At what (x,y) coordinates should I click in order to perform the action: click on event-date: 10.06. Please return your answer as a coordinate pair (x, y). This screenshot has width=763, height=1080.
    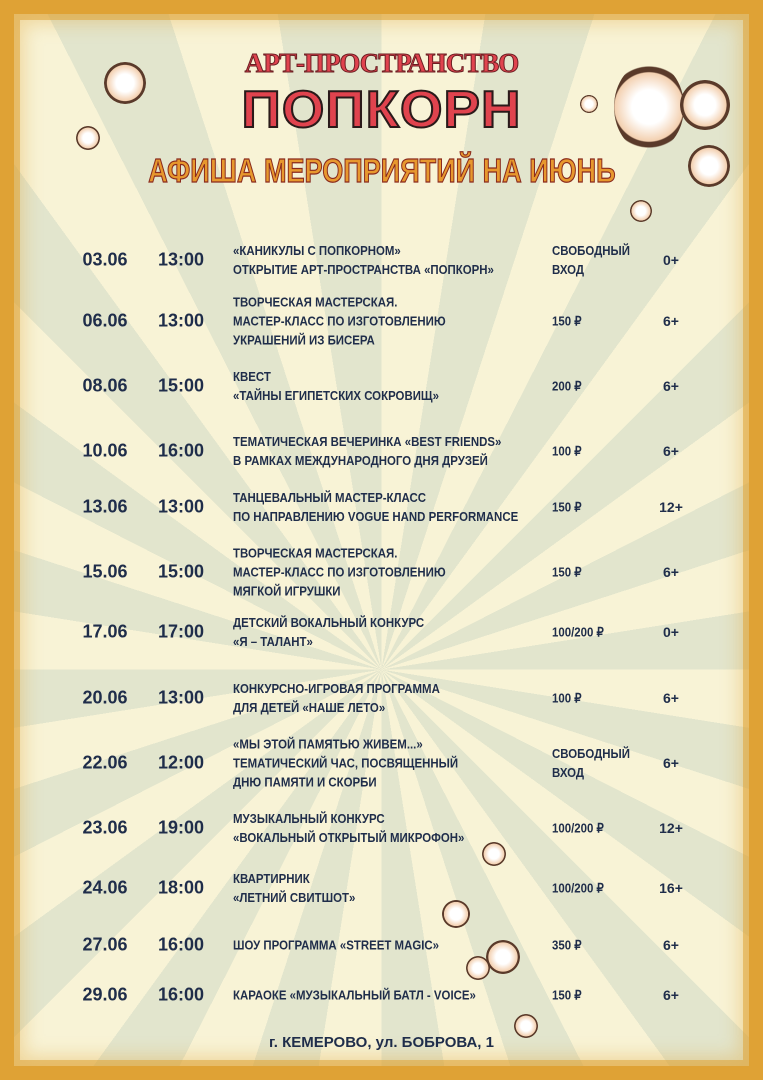
    Looking at the image, I should click on (105, 450).